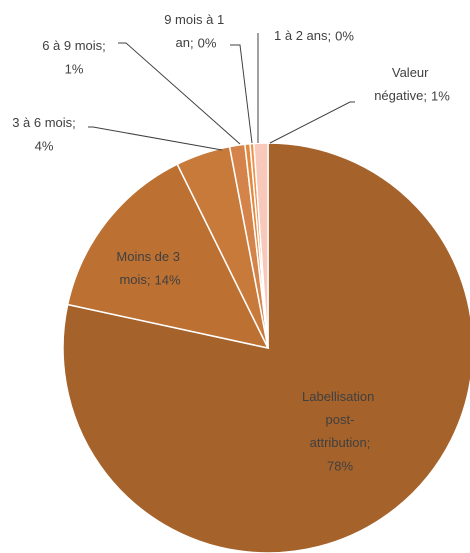  What do you see at coordinates (340, 465) in the screenshot?
I see `data-label-value: 78%` at bounding box center [340, 465].